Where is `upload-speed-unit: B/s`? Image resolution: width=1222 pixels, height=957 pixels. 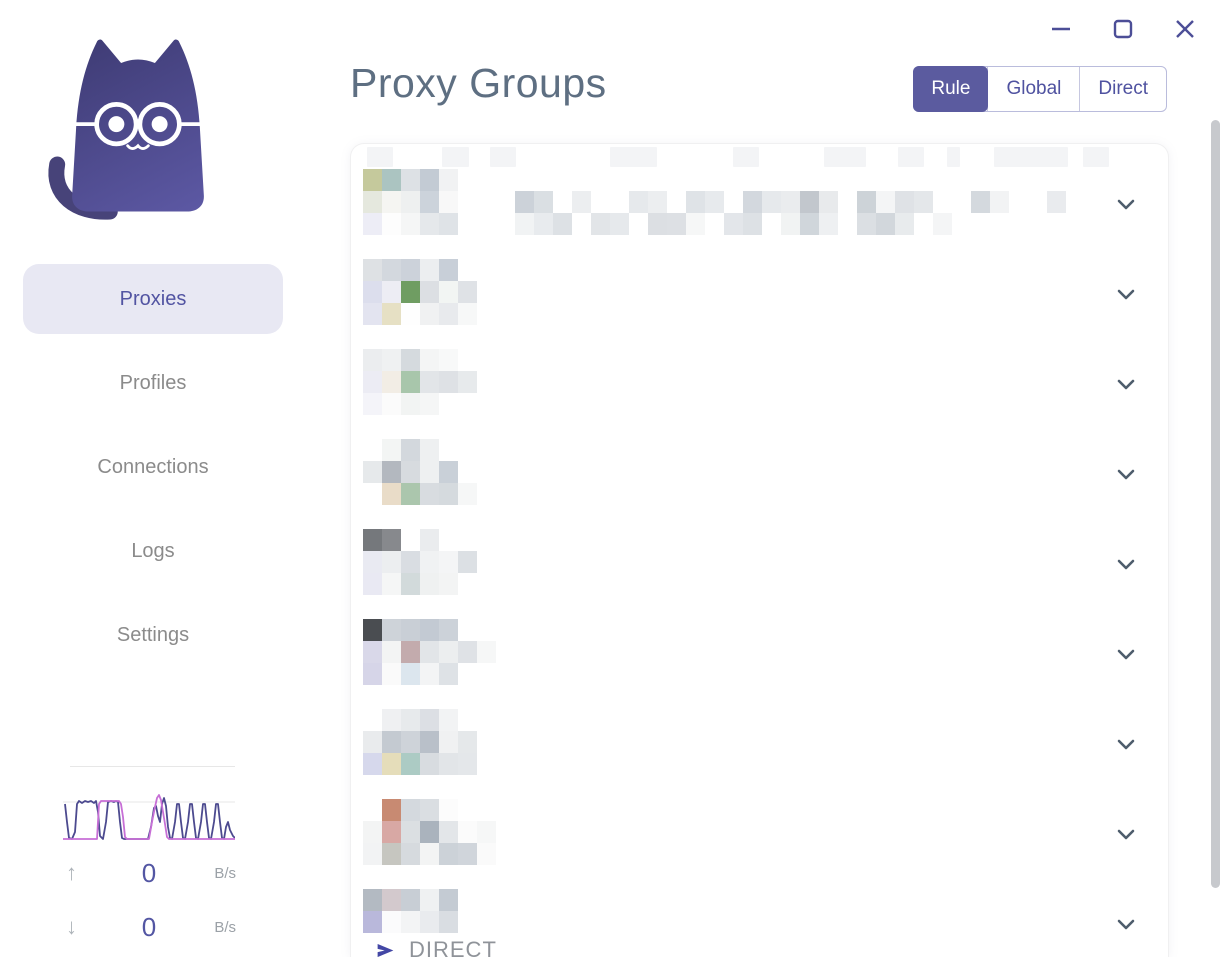
upload-speed-unit: B/s is located at coordinates (219, 873).